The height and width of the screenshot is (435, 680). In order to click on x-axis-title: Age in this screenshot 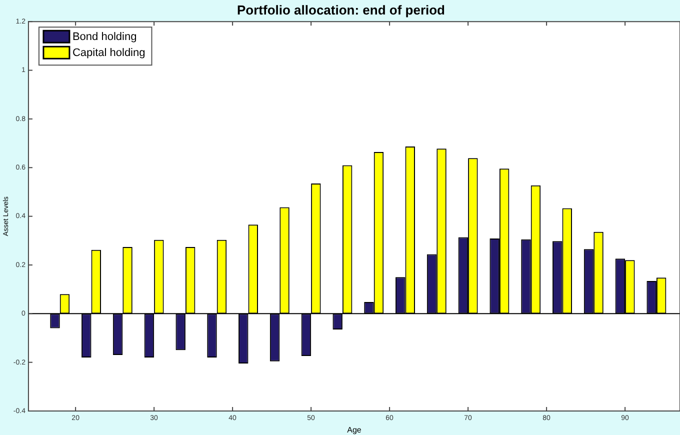, I will do `click(354, 429)`.